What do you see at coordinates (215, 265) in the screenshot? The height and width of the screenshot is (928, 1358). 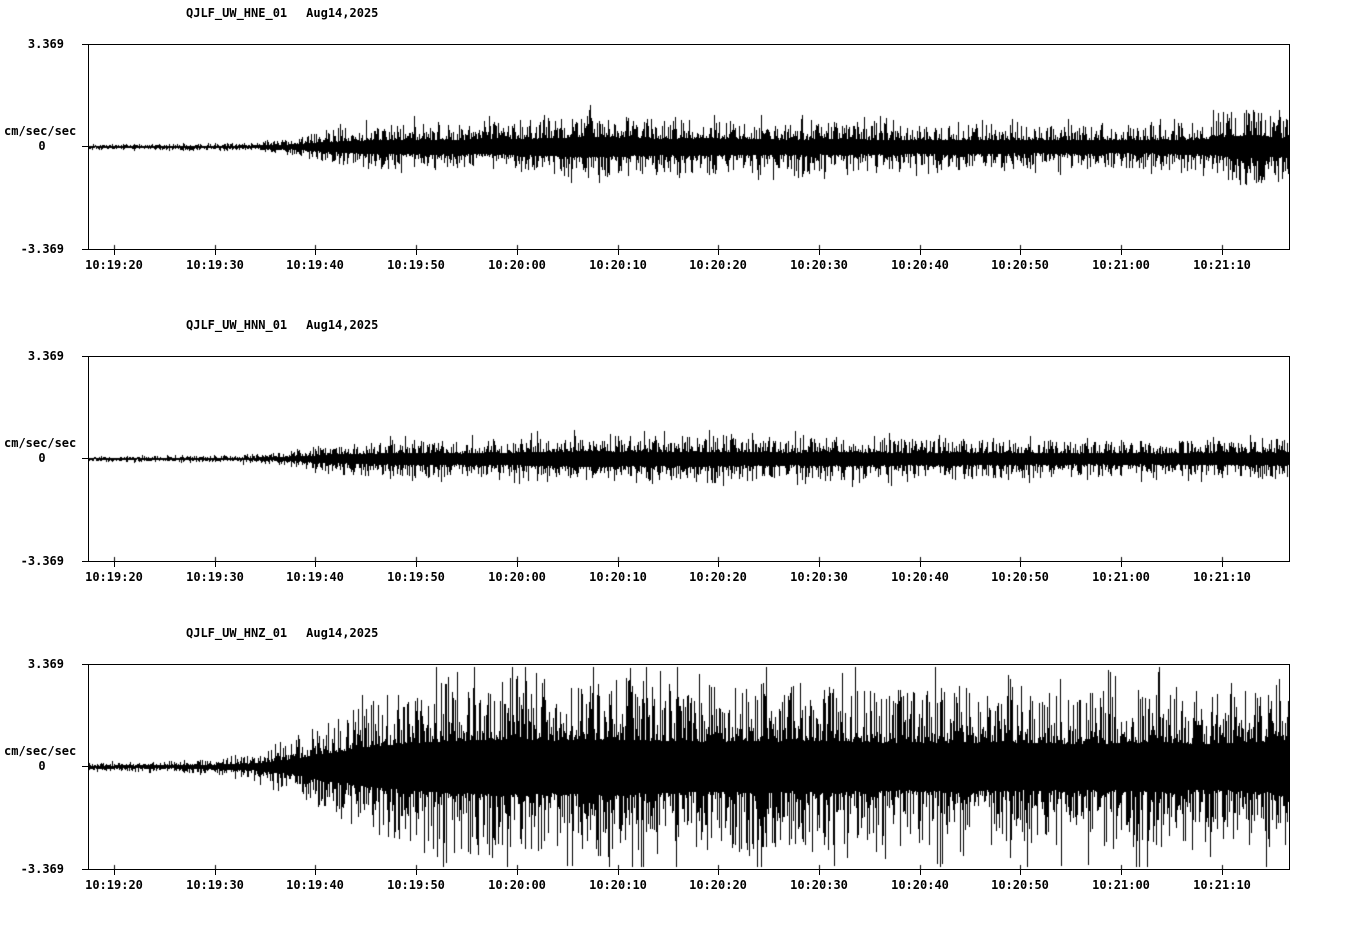 I see `x-tick-label: 10:19:30` at bounding box center [215, 265].